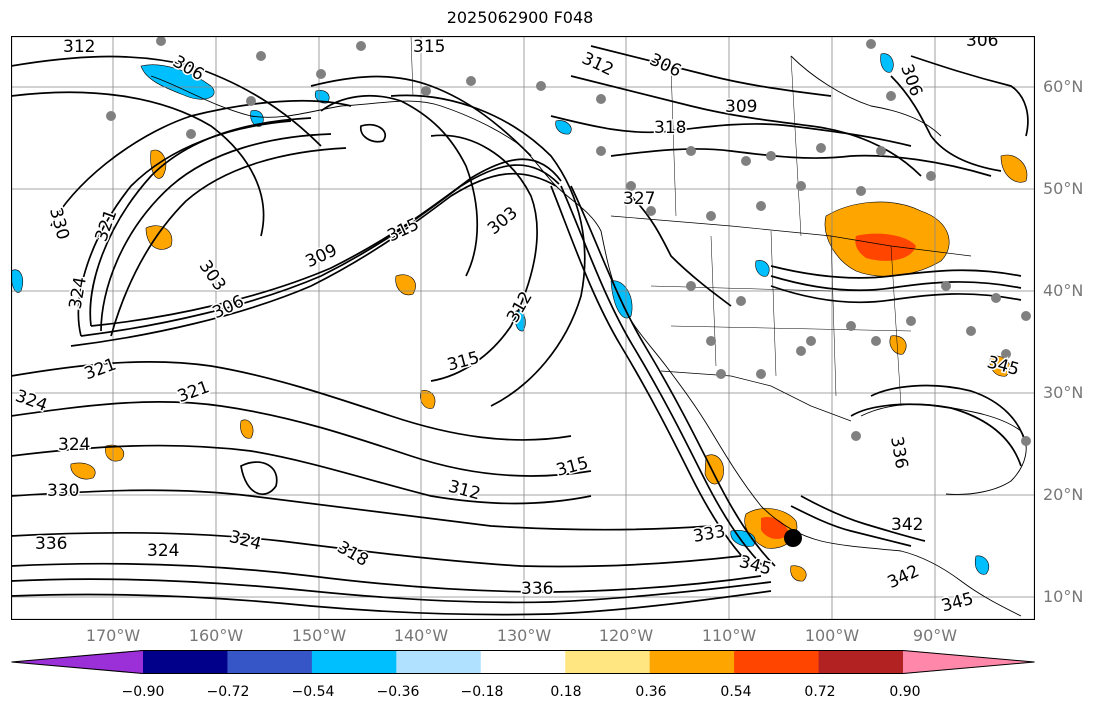 This screenshot has width=1105, height=712. What do you see at coordinates (482, 692) in the screenshot?
I see `colorbar-tick-label: −0.18` at bounding box center [482, 692].